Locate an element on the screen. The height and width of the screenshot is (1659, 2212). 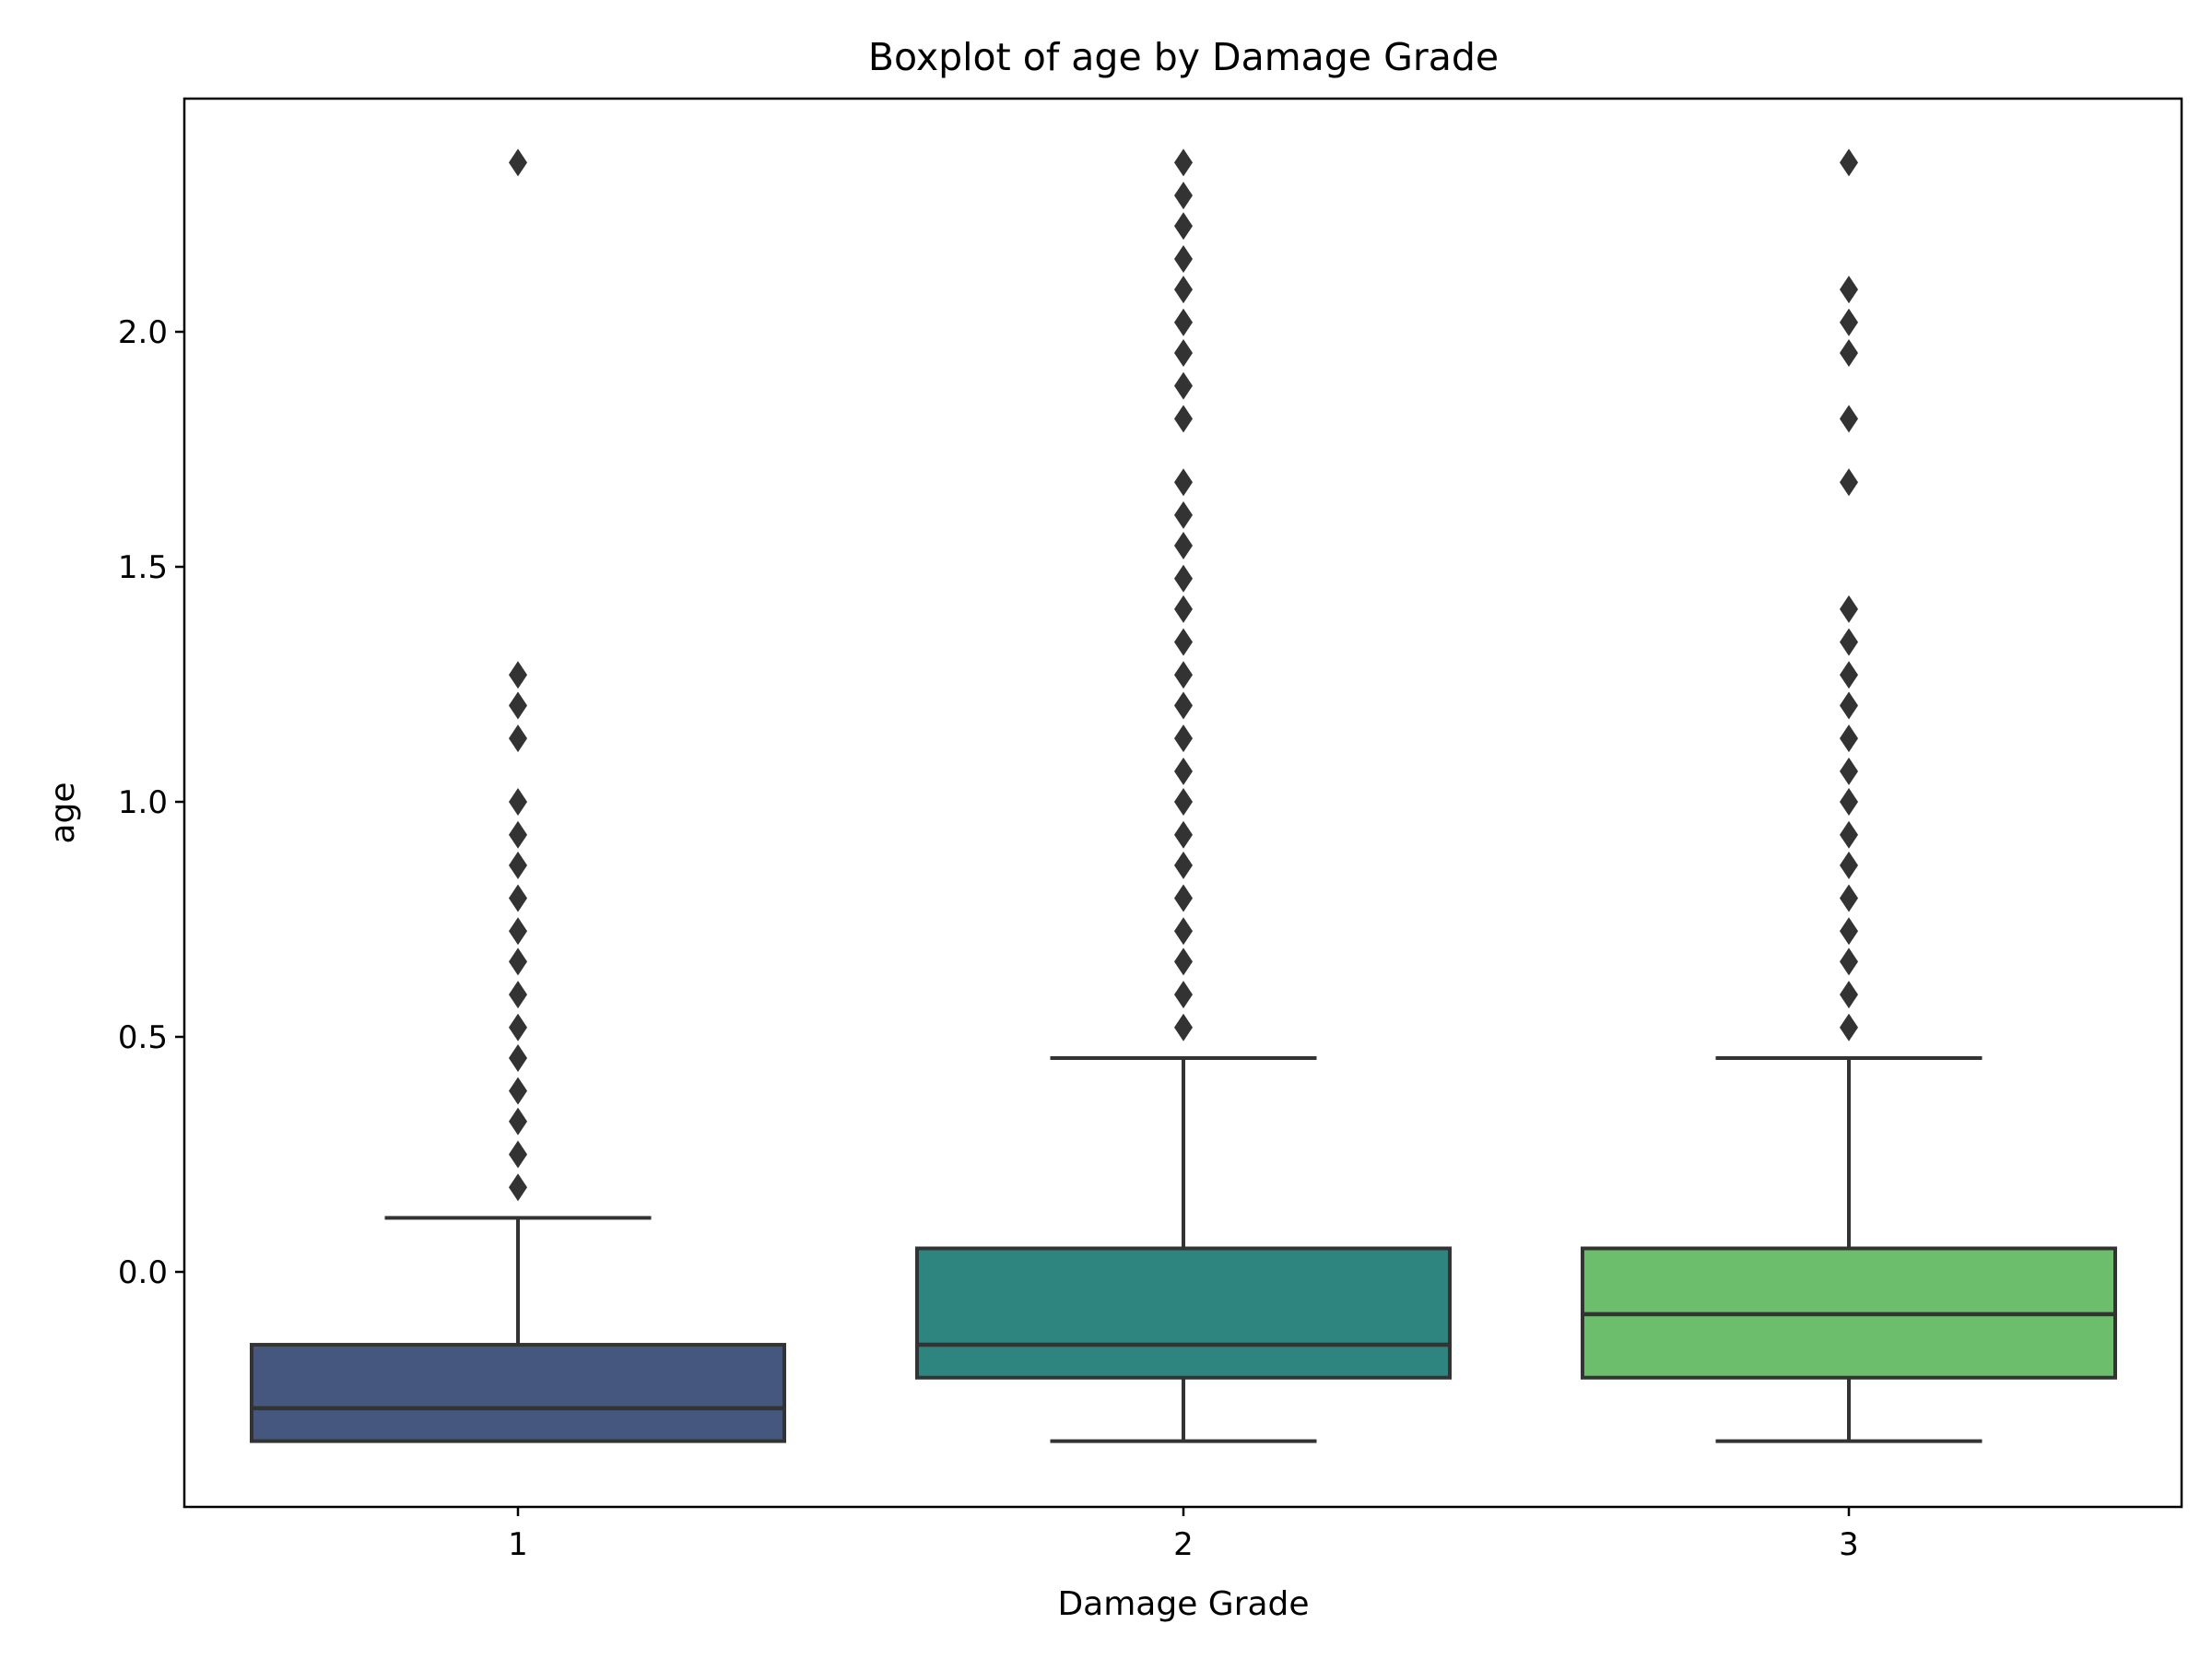
y-tick-label: 2.0 is located at coordinates (143, 332).